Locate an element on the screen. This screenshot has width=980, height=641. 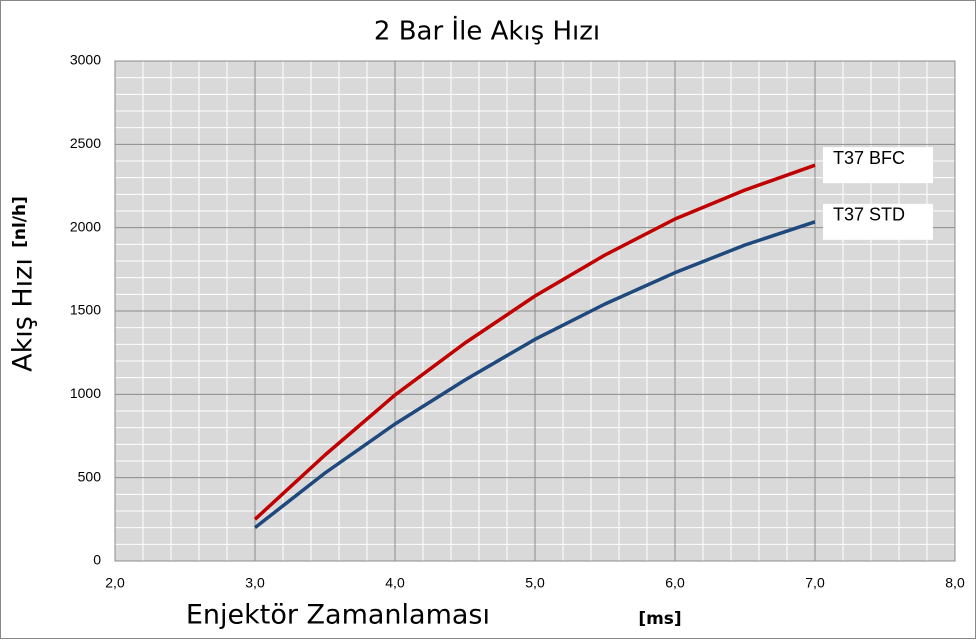
x-tick-label: 8,0 is located at coordinates (955, 583).